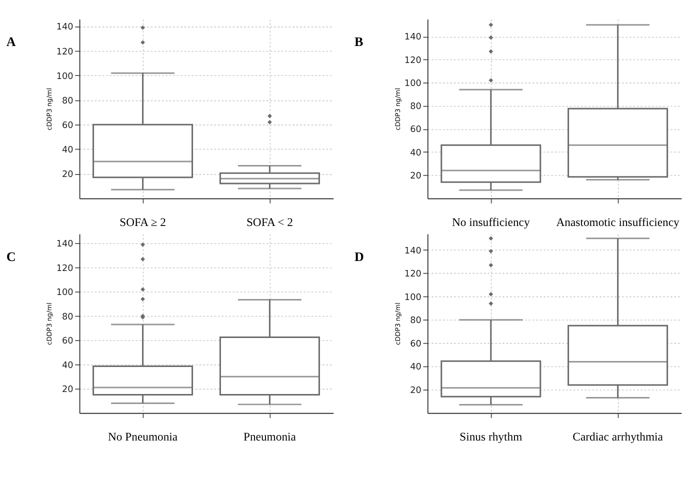 Image resolution: width=685 pixels, height=500 pixels. Describe the element at coordinates (359, 42) in the screenshot. I see `text: B` at that location.